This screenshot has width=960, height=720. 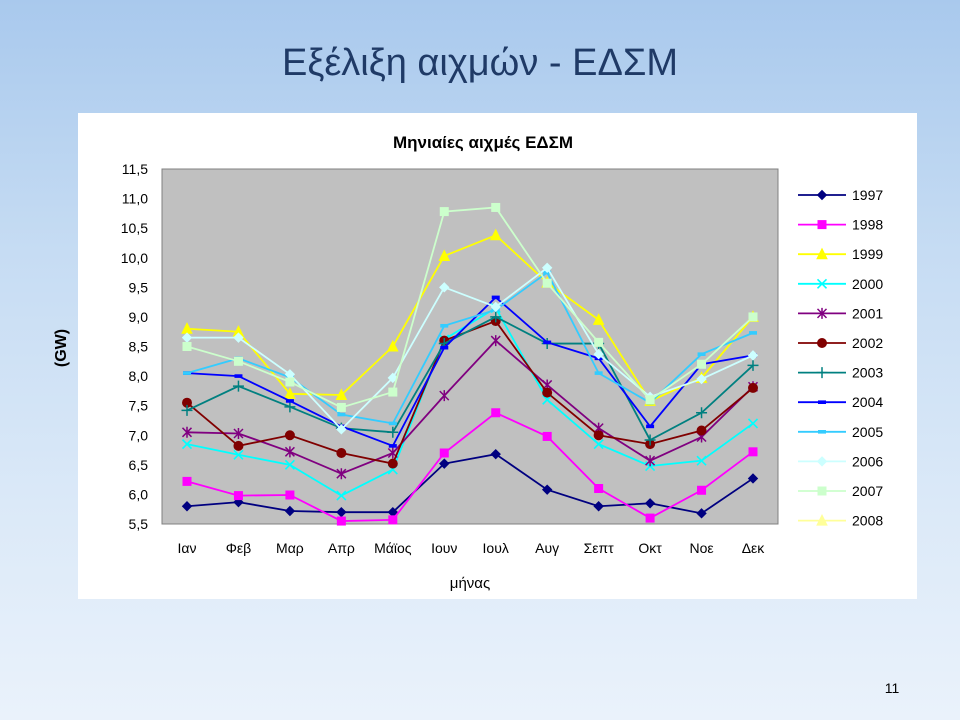 What do you see at coordinates (135, 169) in the screenshot?
I see `y-tick-label: 11,5` at bounding box center [135, 169].